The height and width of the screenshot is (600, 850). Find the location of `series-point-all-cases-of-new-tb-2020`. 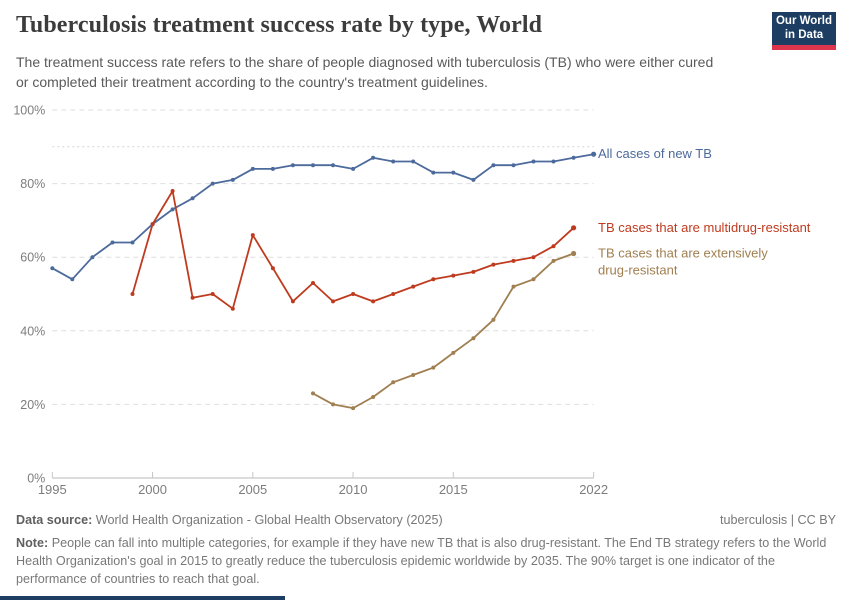

series-point-all-cases-of-new-tb-2020 is located at coordinates (553, 161).